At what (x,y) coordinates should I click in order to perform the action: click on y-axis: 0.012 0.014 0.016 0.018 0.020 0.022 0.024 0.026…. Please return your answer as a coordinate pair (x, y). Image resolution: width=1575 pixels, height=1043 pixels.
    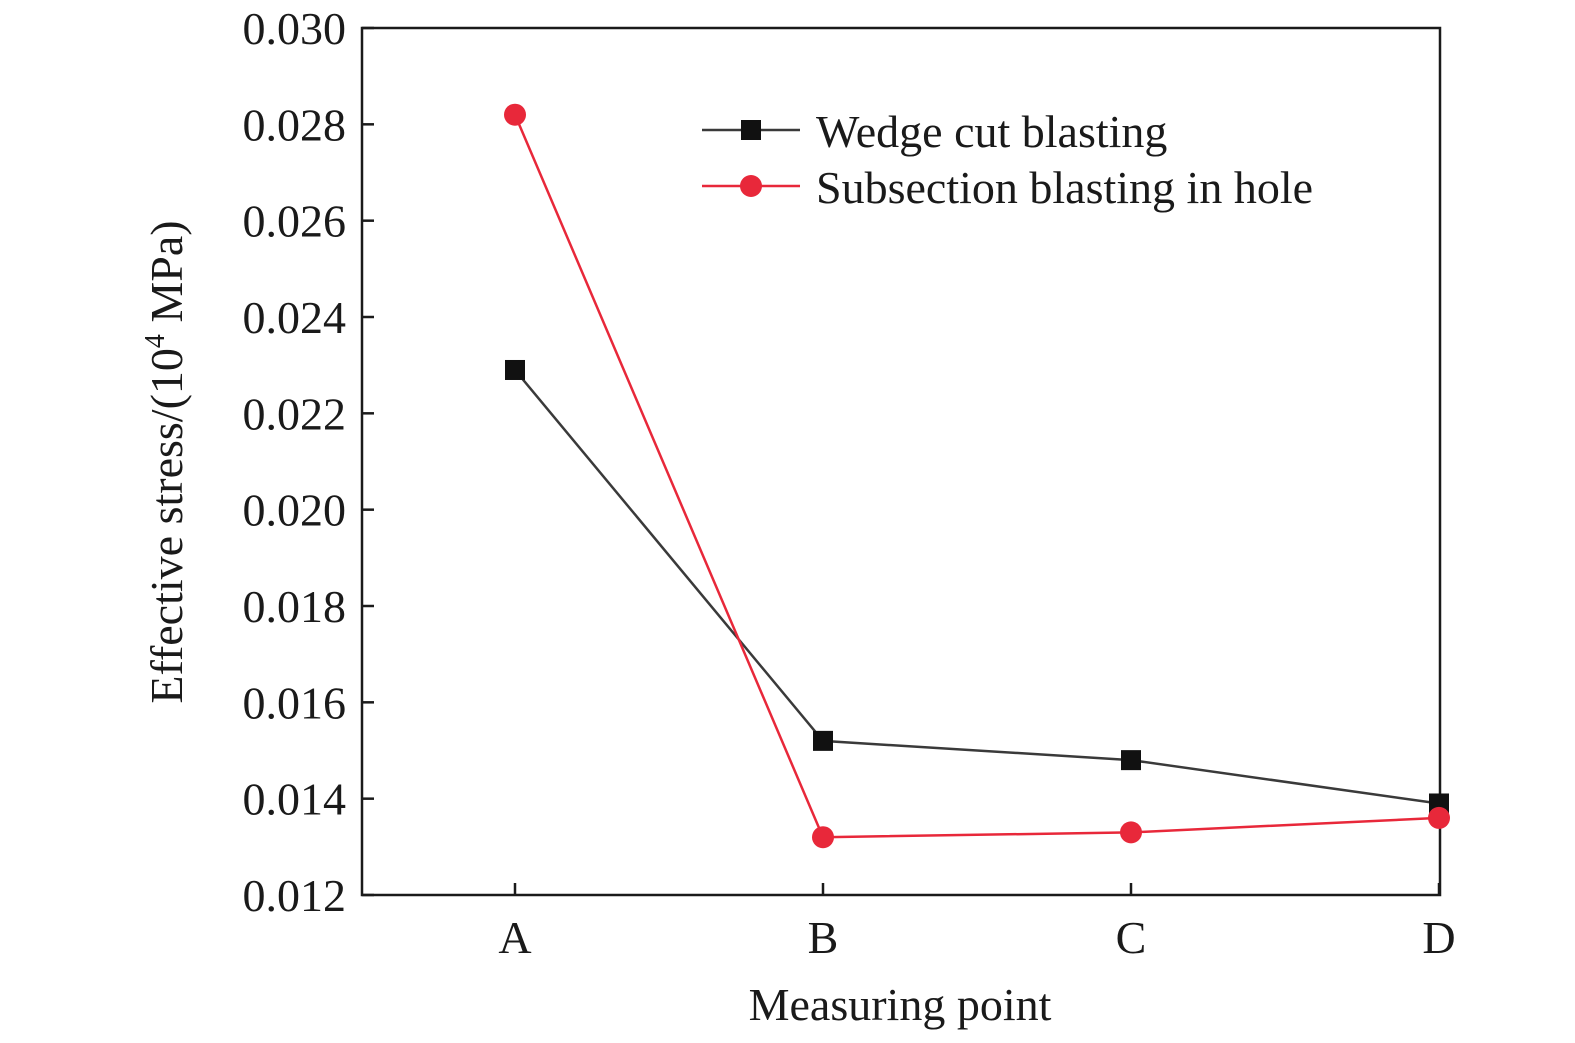
    Looking at the image, I should click on (308, 462).